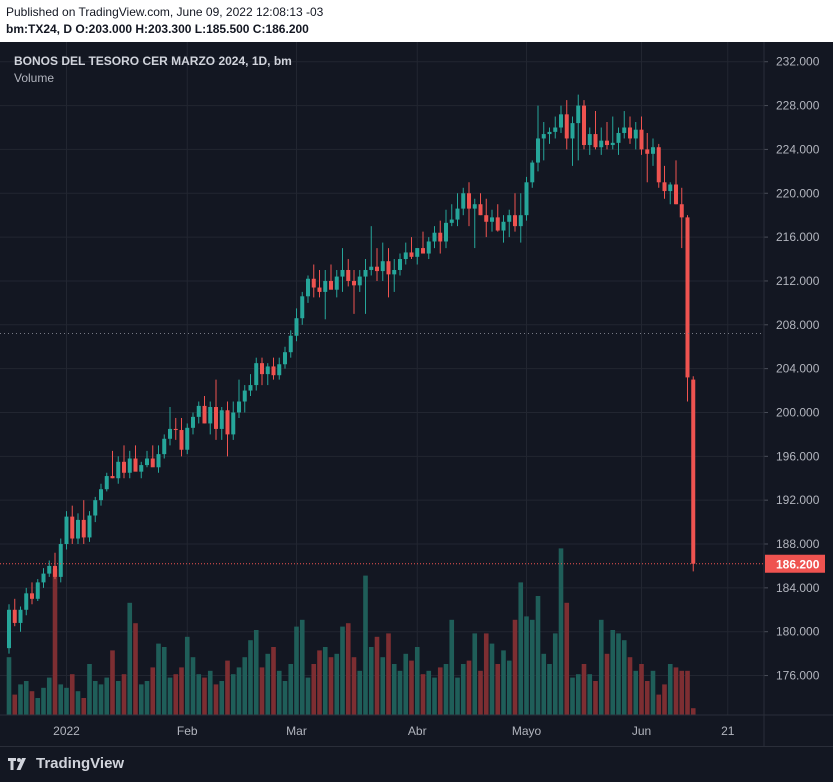 Image resolution: width=833 pixels, height=782 pixels. I want to click on x-tick-label: Abr, so click(417, 731).